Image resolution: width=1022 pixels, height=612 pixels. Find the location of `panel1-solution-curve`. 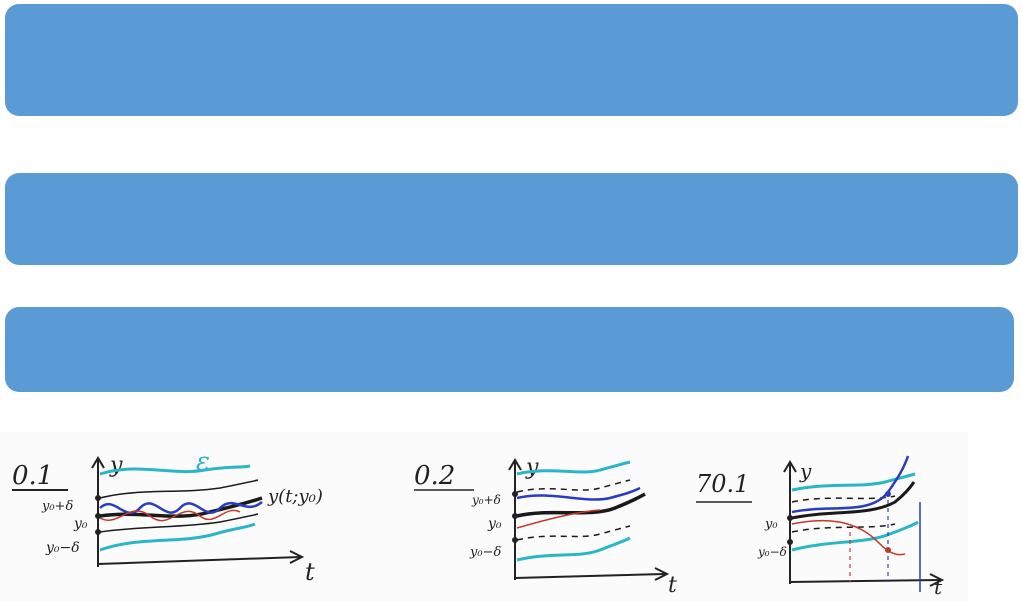

panel1-solution-curve is located at coordinates (181, 507).